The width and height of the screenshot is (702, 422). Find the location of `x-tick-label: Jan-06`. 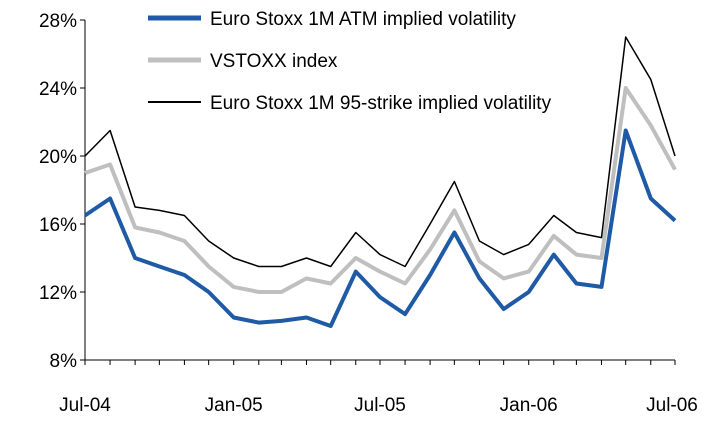

x-tick-label: Jan-06 is located at coordinates (529, 405).